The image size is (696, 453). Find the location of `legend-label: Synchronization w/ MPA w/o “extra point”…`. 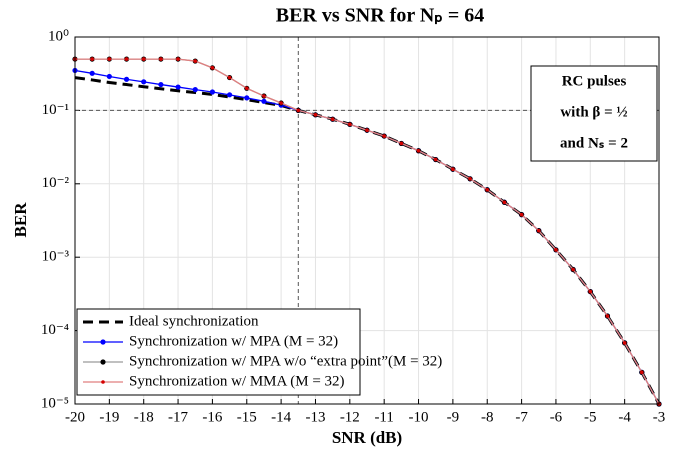

legend-label: Synchronization w/ MPA w/o “extra point”… is located at coordinates (285, 361).